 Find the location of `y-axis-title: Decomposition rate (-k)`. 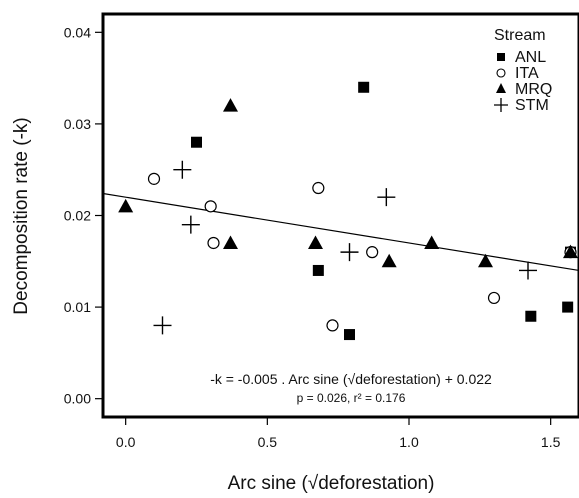

y-axis-title: Decomposition rate (-k) is located at coordinates (21, 215).